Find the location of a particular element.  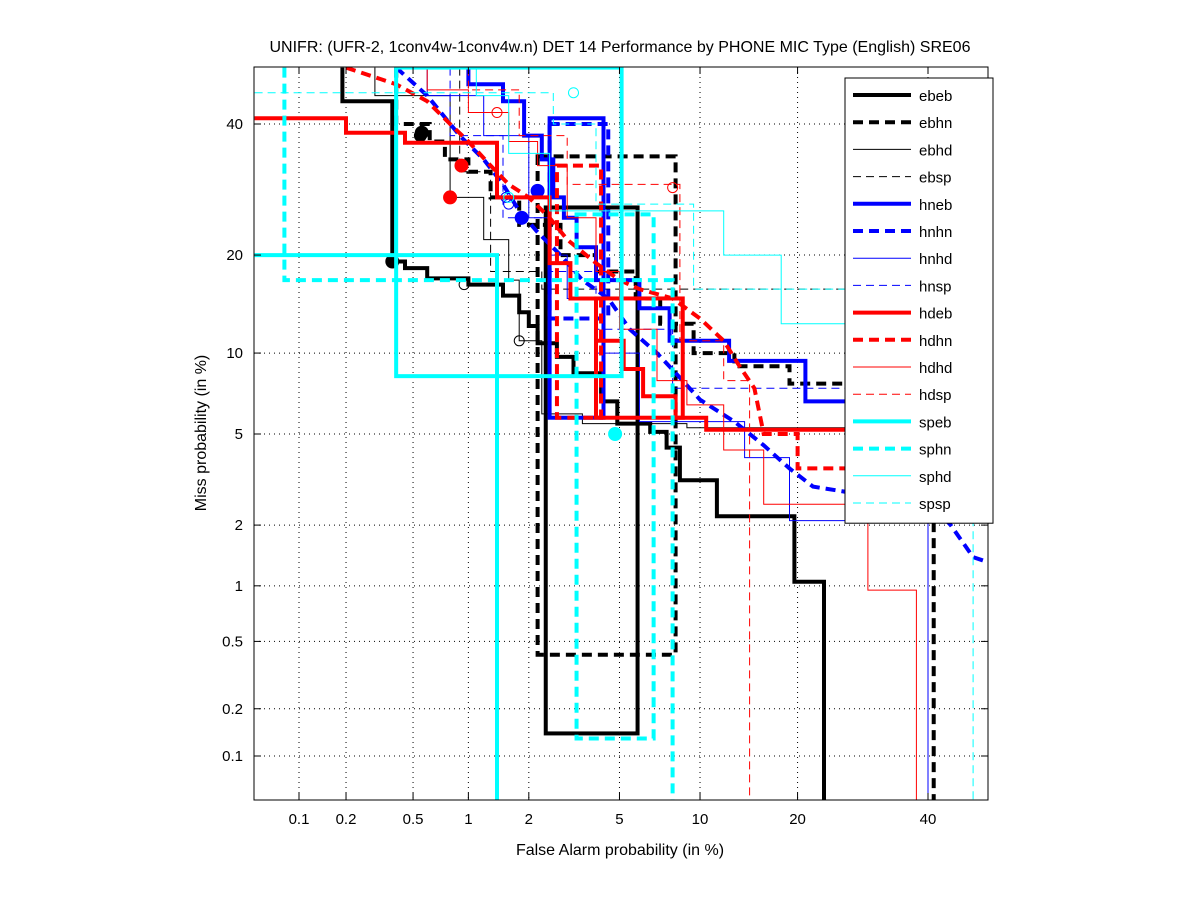

x-tick-label: 20 is located at coordinates (797, 819).